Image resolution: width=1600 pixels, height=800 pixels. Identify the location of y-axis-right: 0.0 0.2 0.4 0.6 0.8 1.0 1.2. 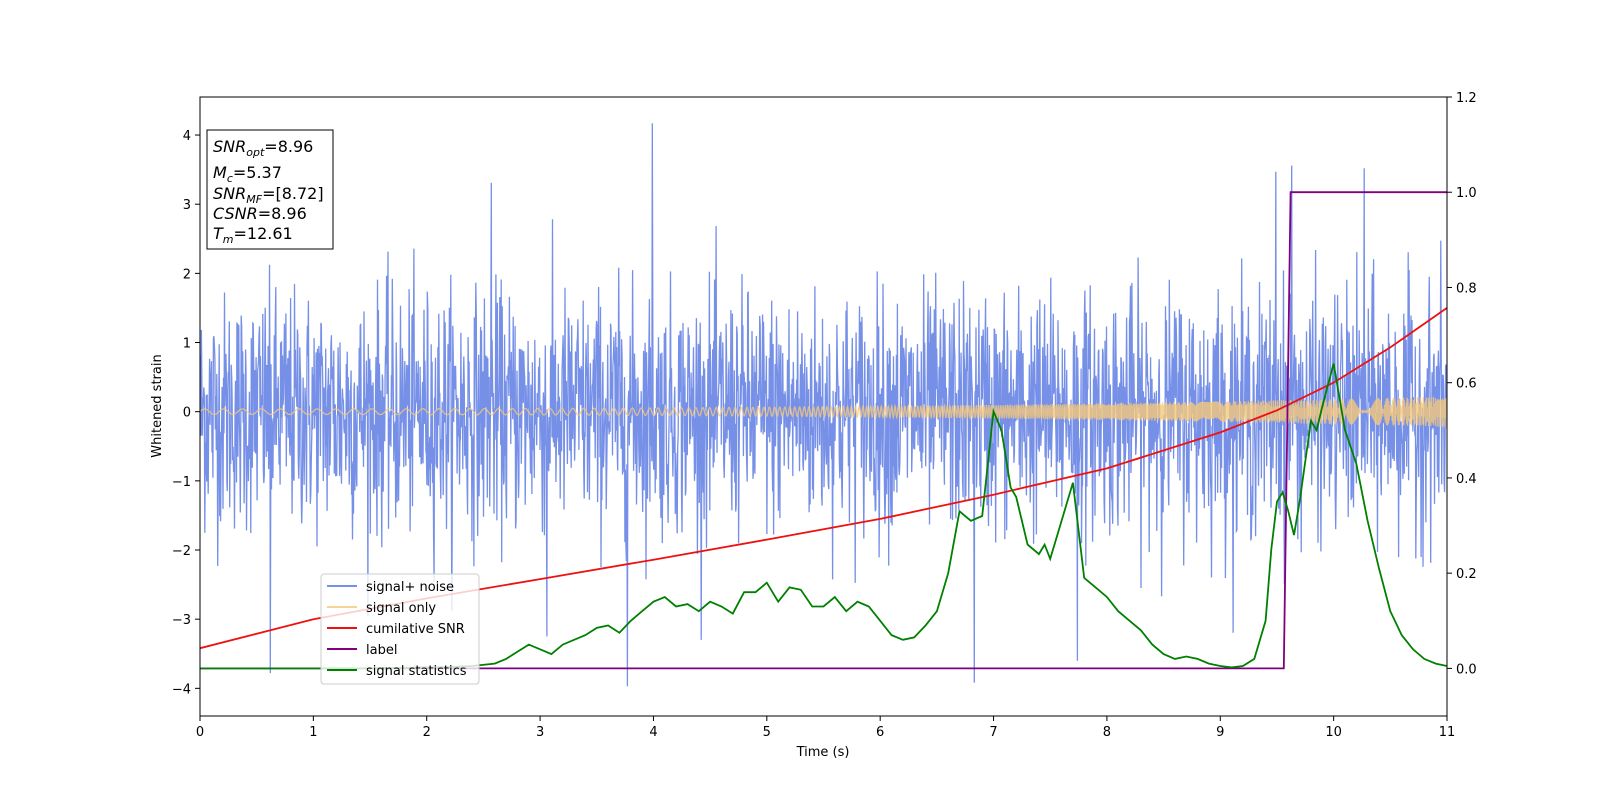
(1462, 384).